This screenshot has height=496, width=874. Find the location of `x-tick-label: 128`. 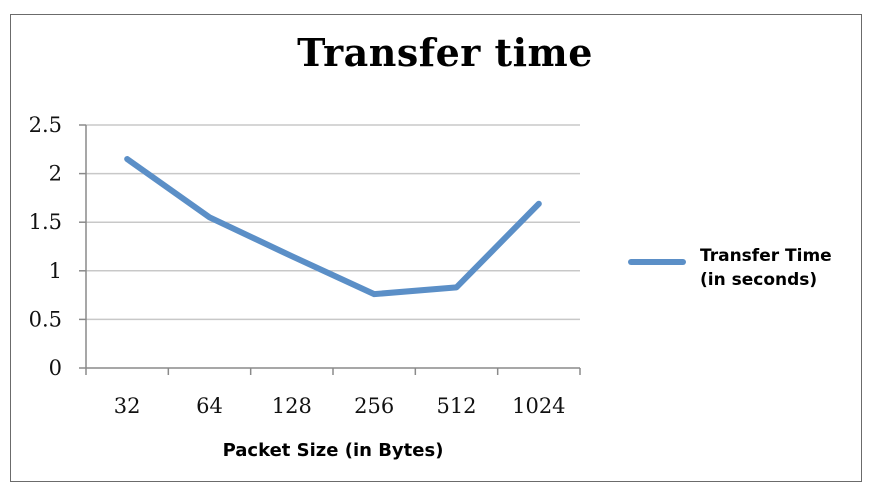

x-tick-label: 128 is located at coordinates (292, 406).